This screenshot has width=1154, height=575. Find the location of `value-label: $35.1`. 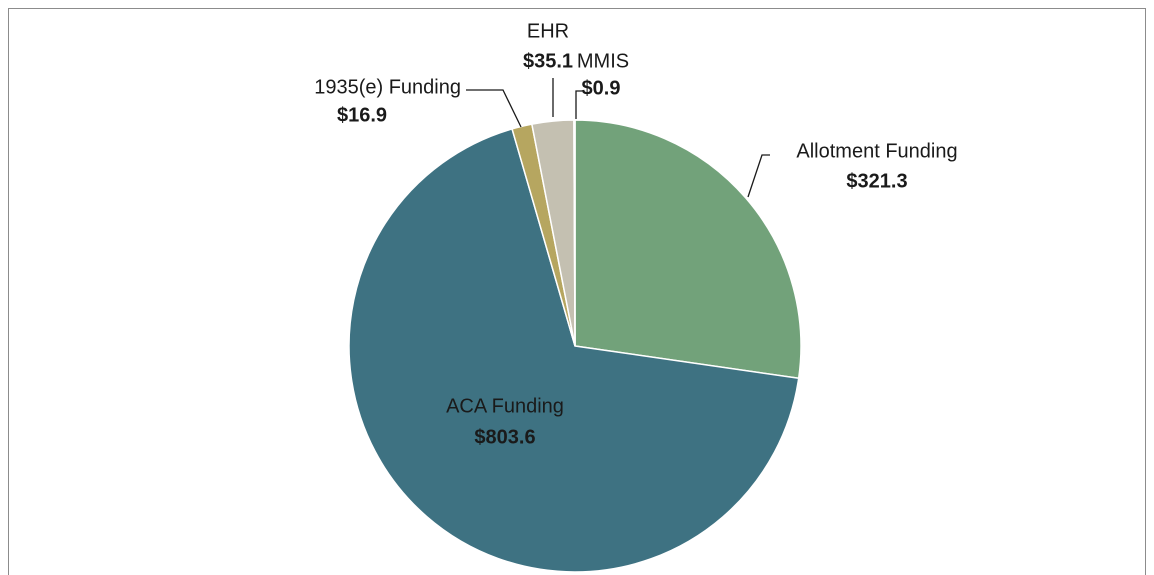

value-label: $35.1 is located at coordinates (548, 61).